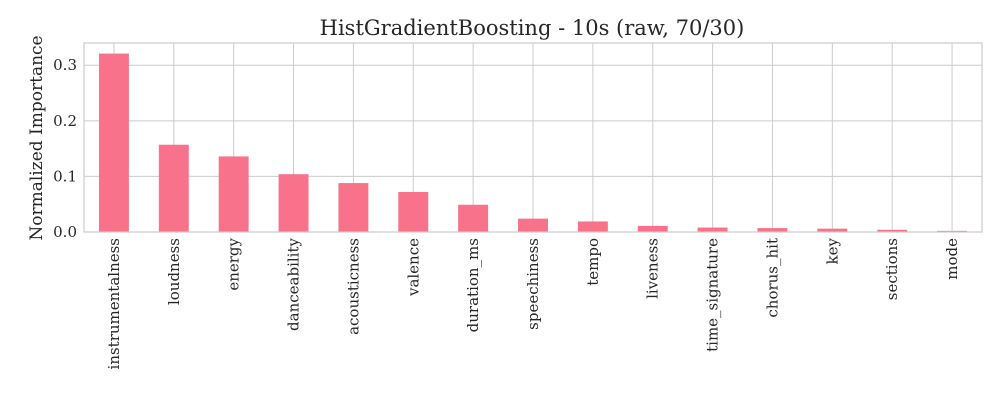 This screenshot has width=1000, height=400. I want to click on x-tick-label: loudness, so click(174, 271).